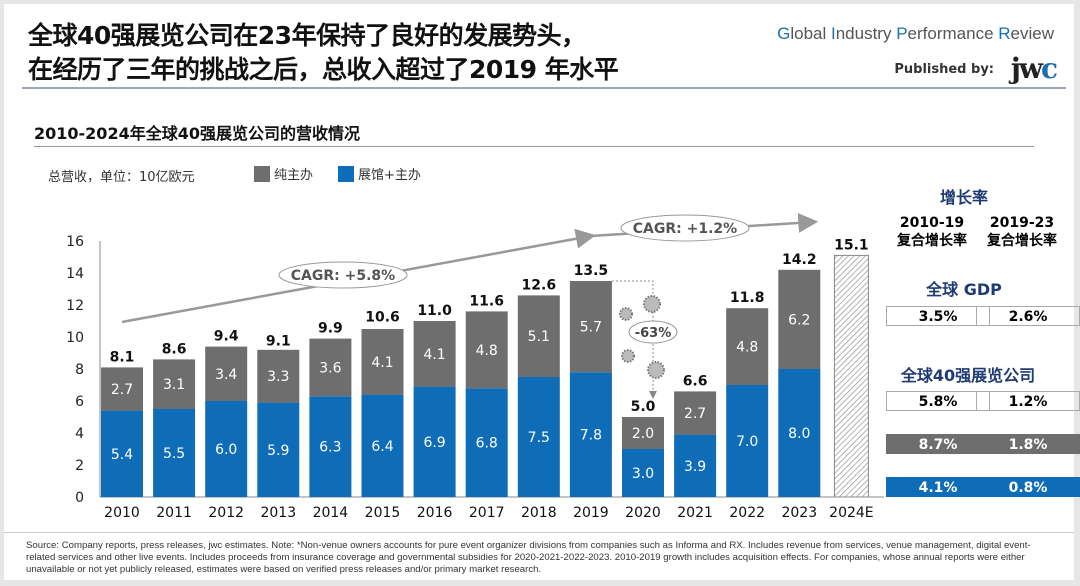  Describe the element at coordinates (226, 513) in the screenshot. I see `x-tick-label: 2012` at that location.